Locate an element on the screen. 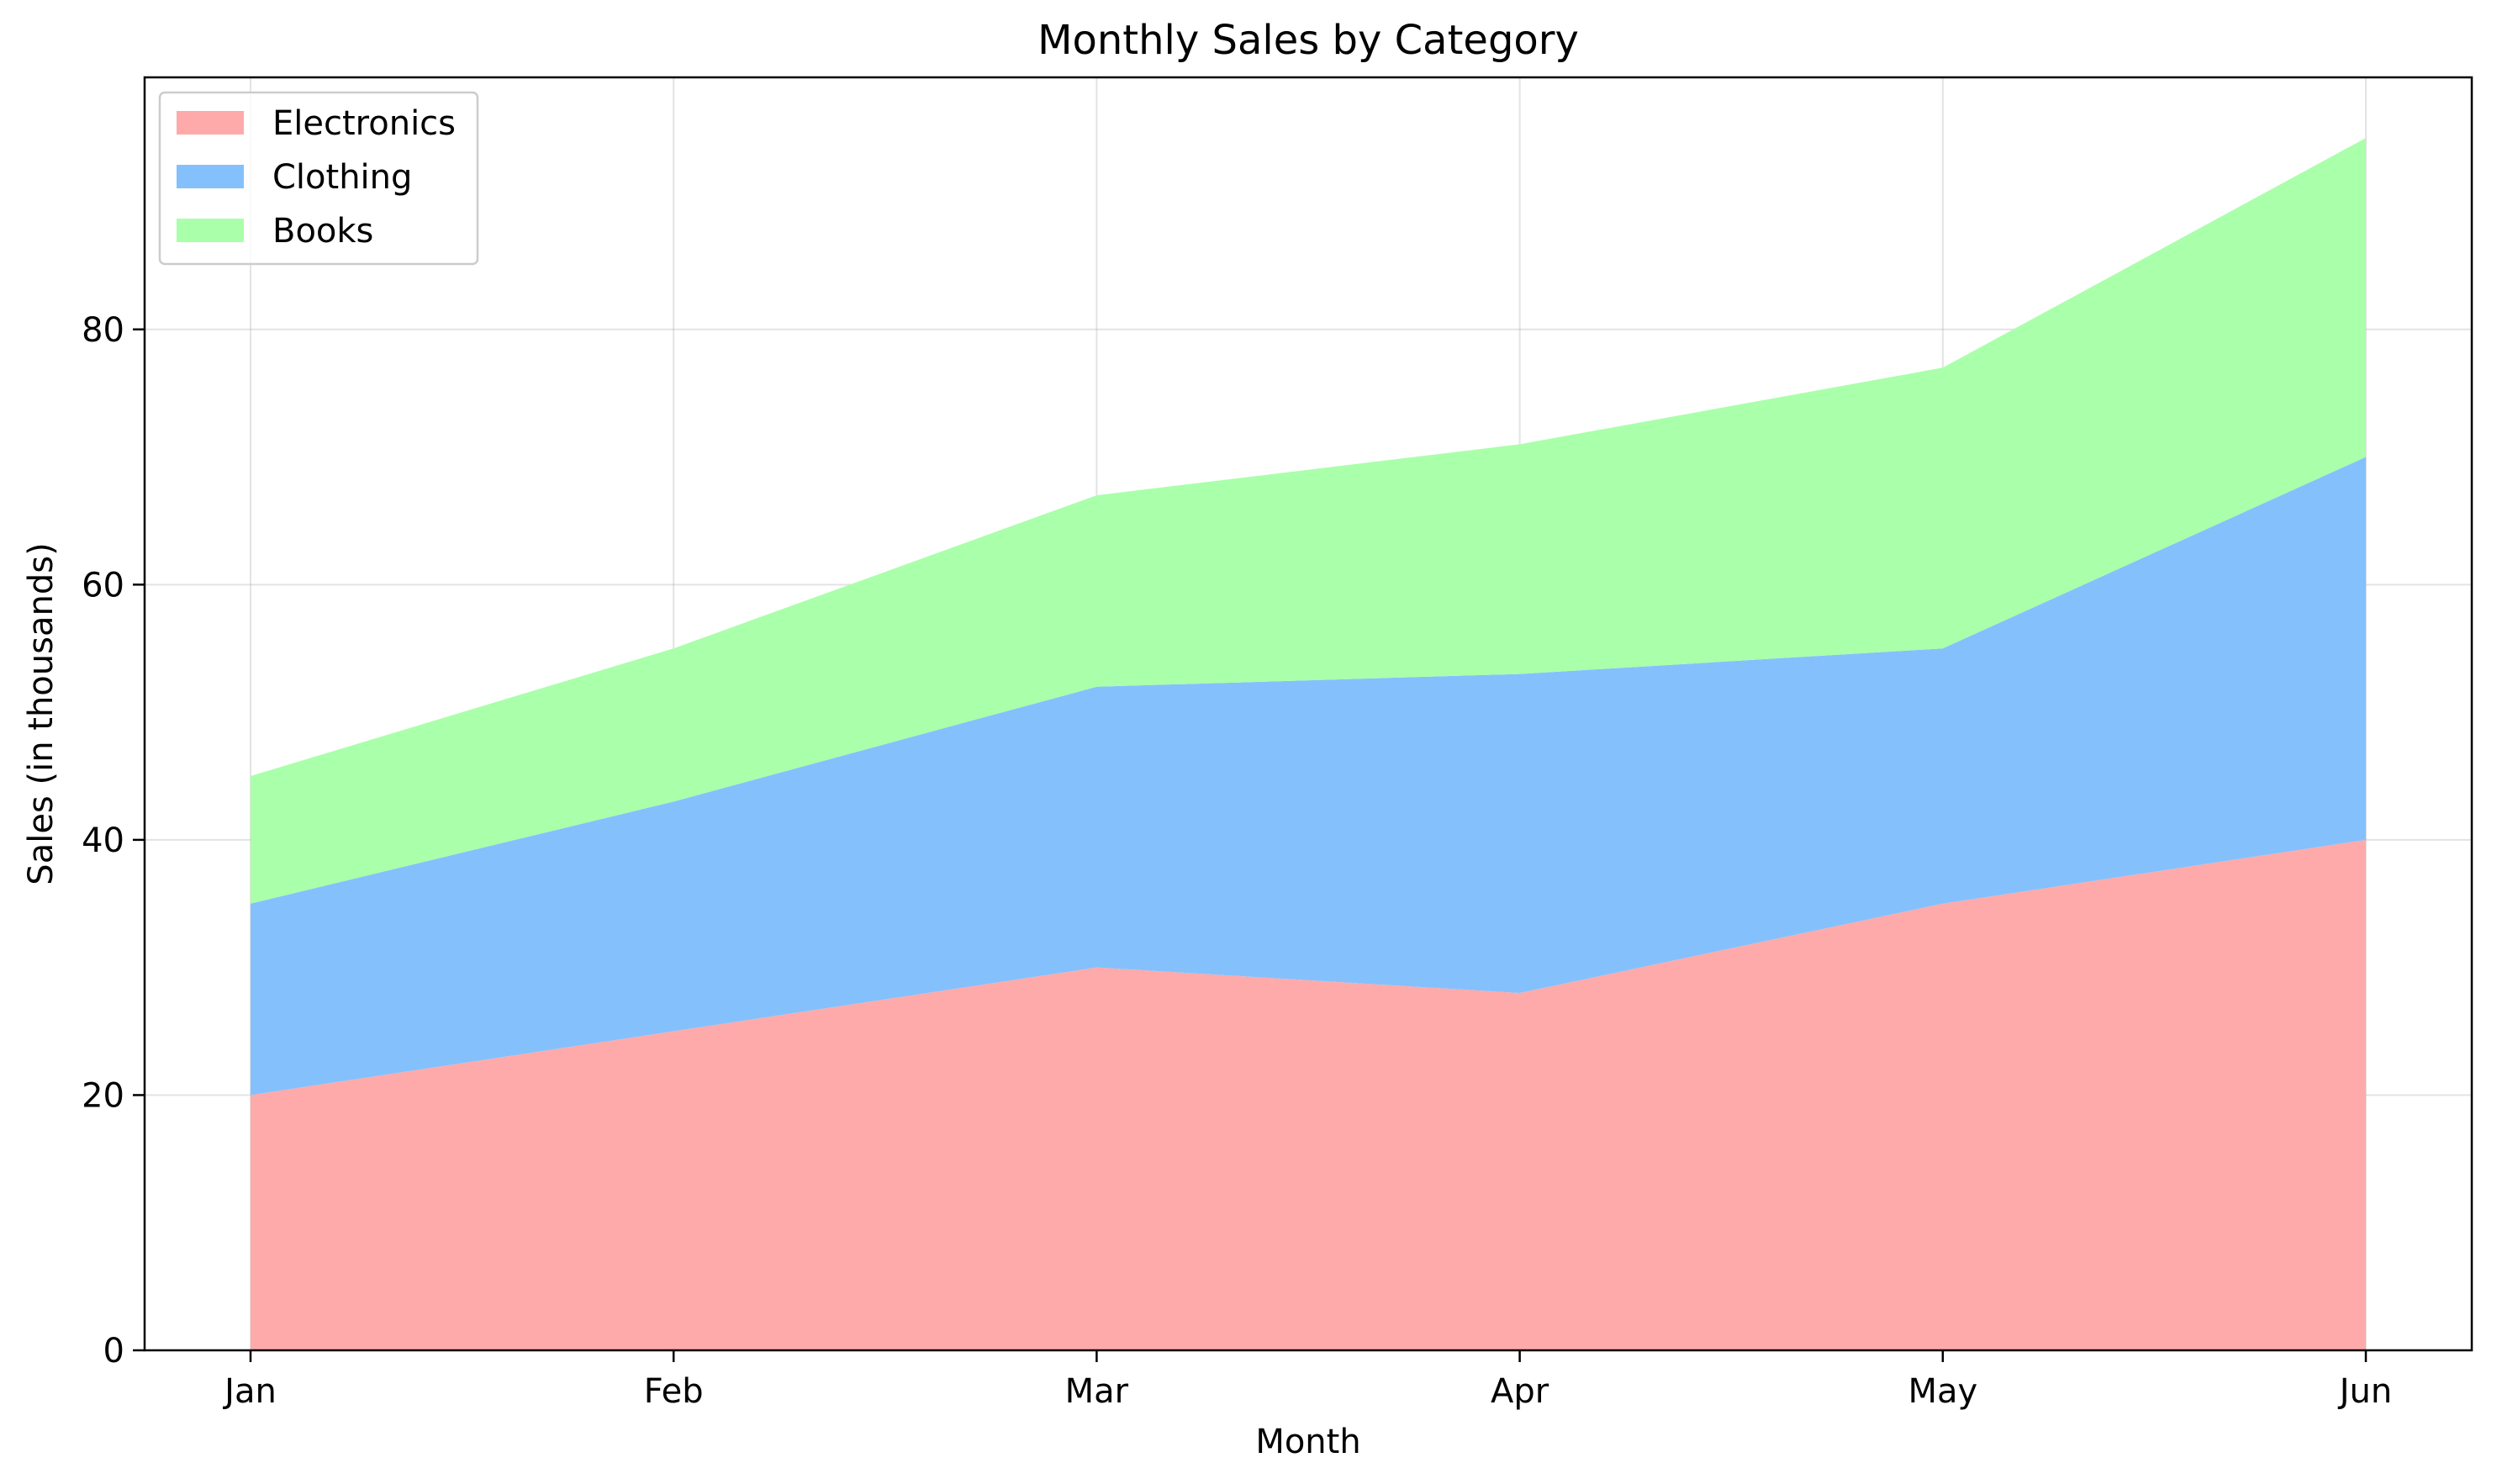 The width and height of the screenshot is (2497, 1484). y-tick-label-20: 20 is located at coordinates (103, 1095).